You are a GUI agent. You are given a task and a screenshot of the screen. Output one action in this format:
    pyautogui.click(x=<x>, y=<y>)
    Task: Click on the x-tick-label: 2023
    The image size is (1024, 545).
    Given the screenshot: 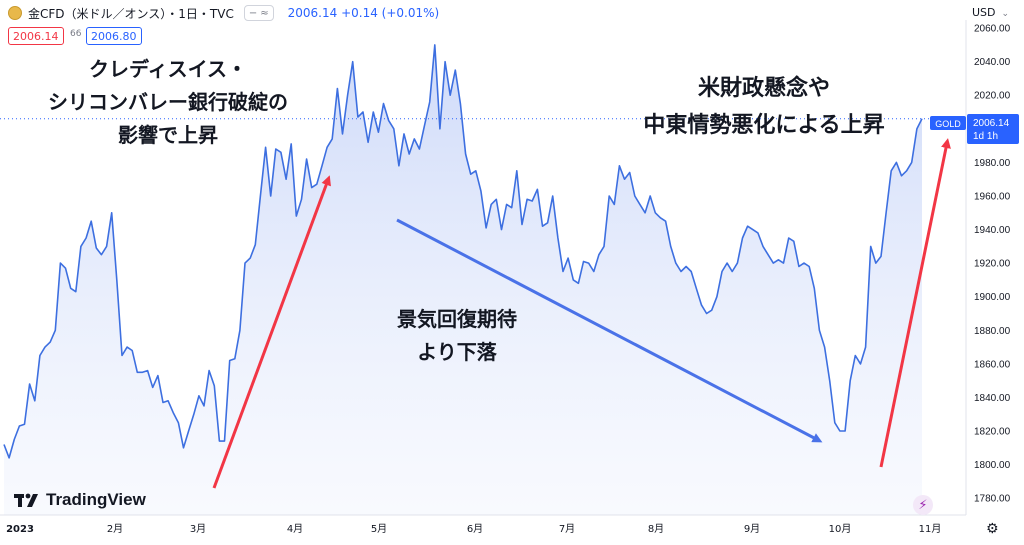 What is the action you would take?
    pyautogui.click(x=20, y=529)
    